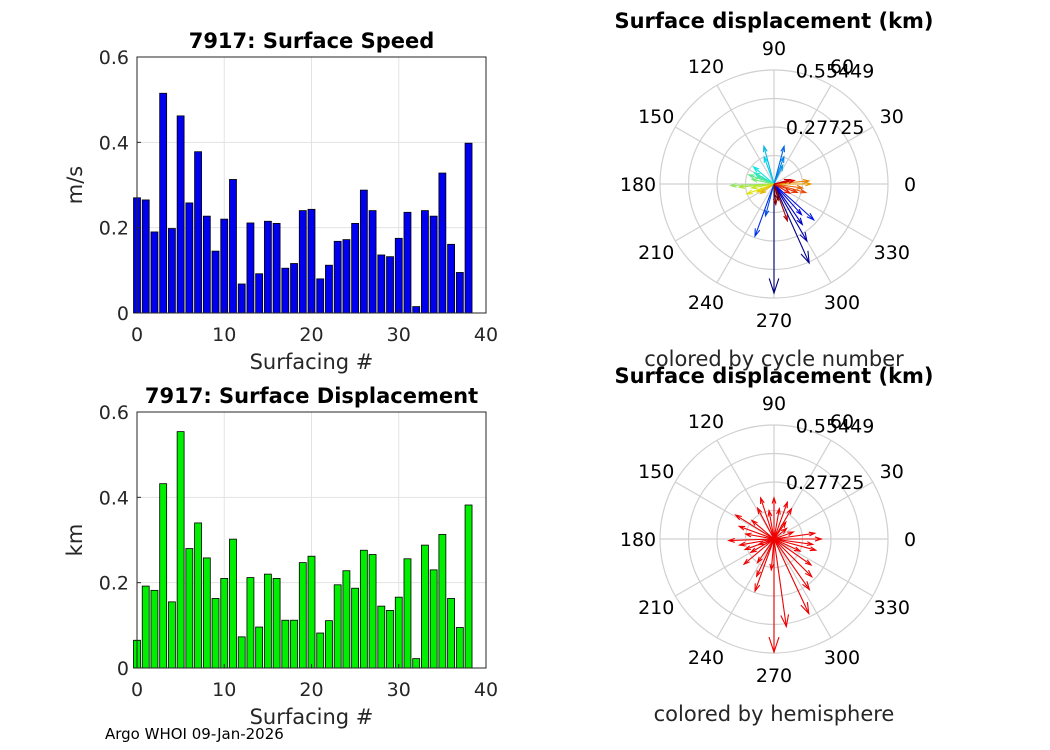 The width and height of the screenshot is (1050, 750). Describe the element at coordinates (114, 413) in the screenshot. I see `y-tick-label: 0.6` at that location.